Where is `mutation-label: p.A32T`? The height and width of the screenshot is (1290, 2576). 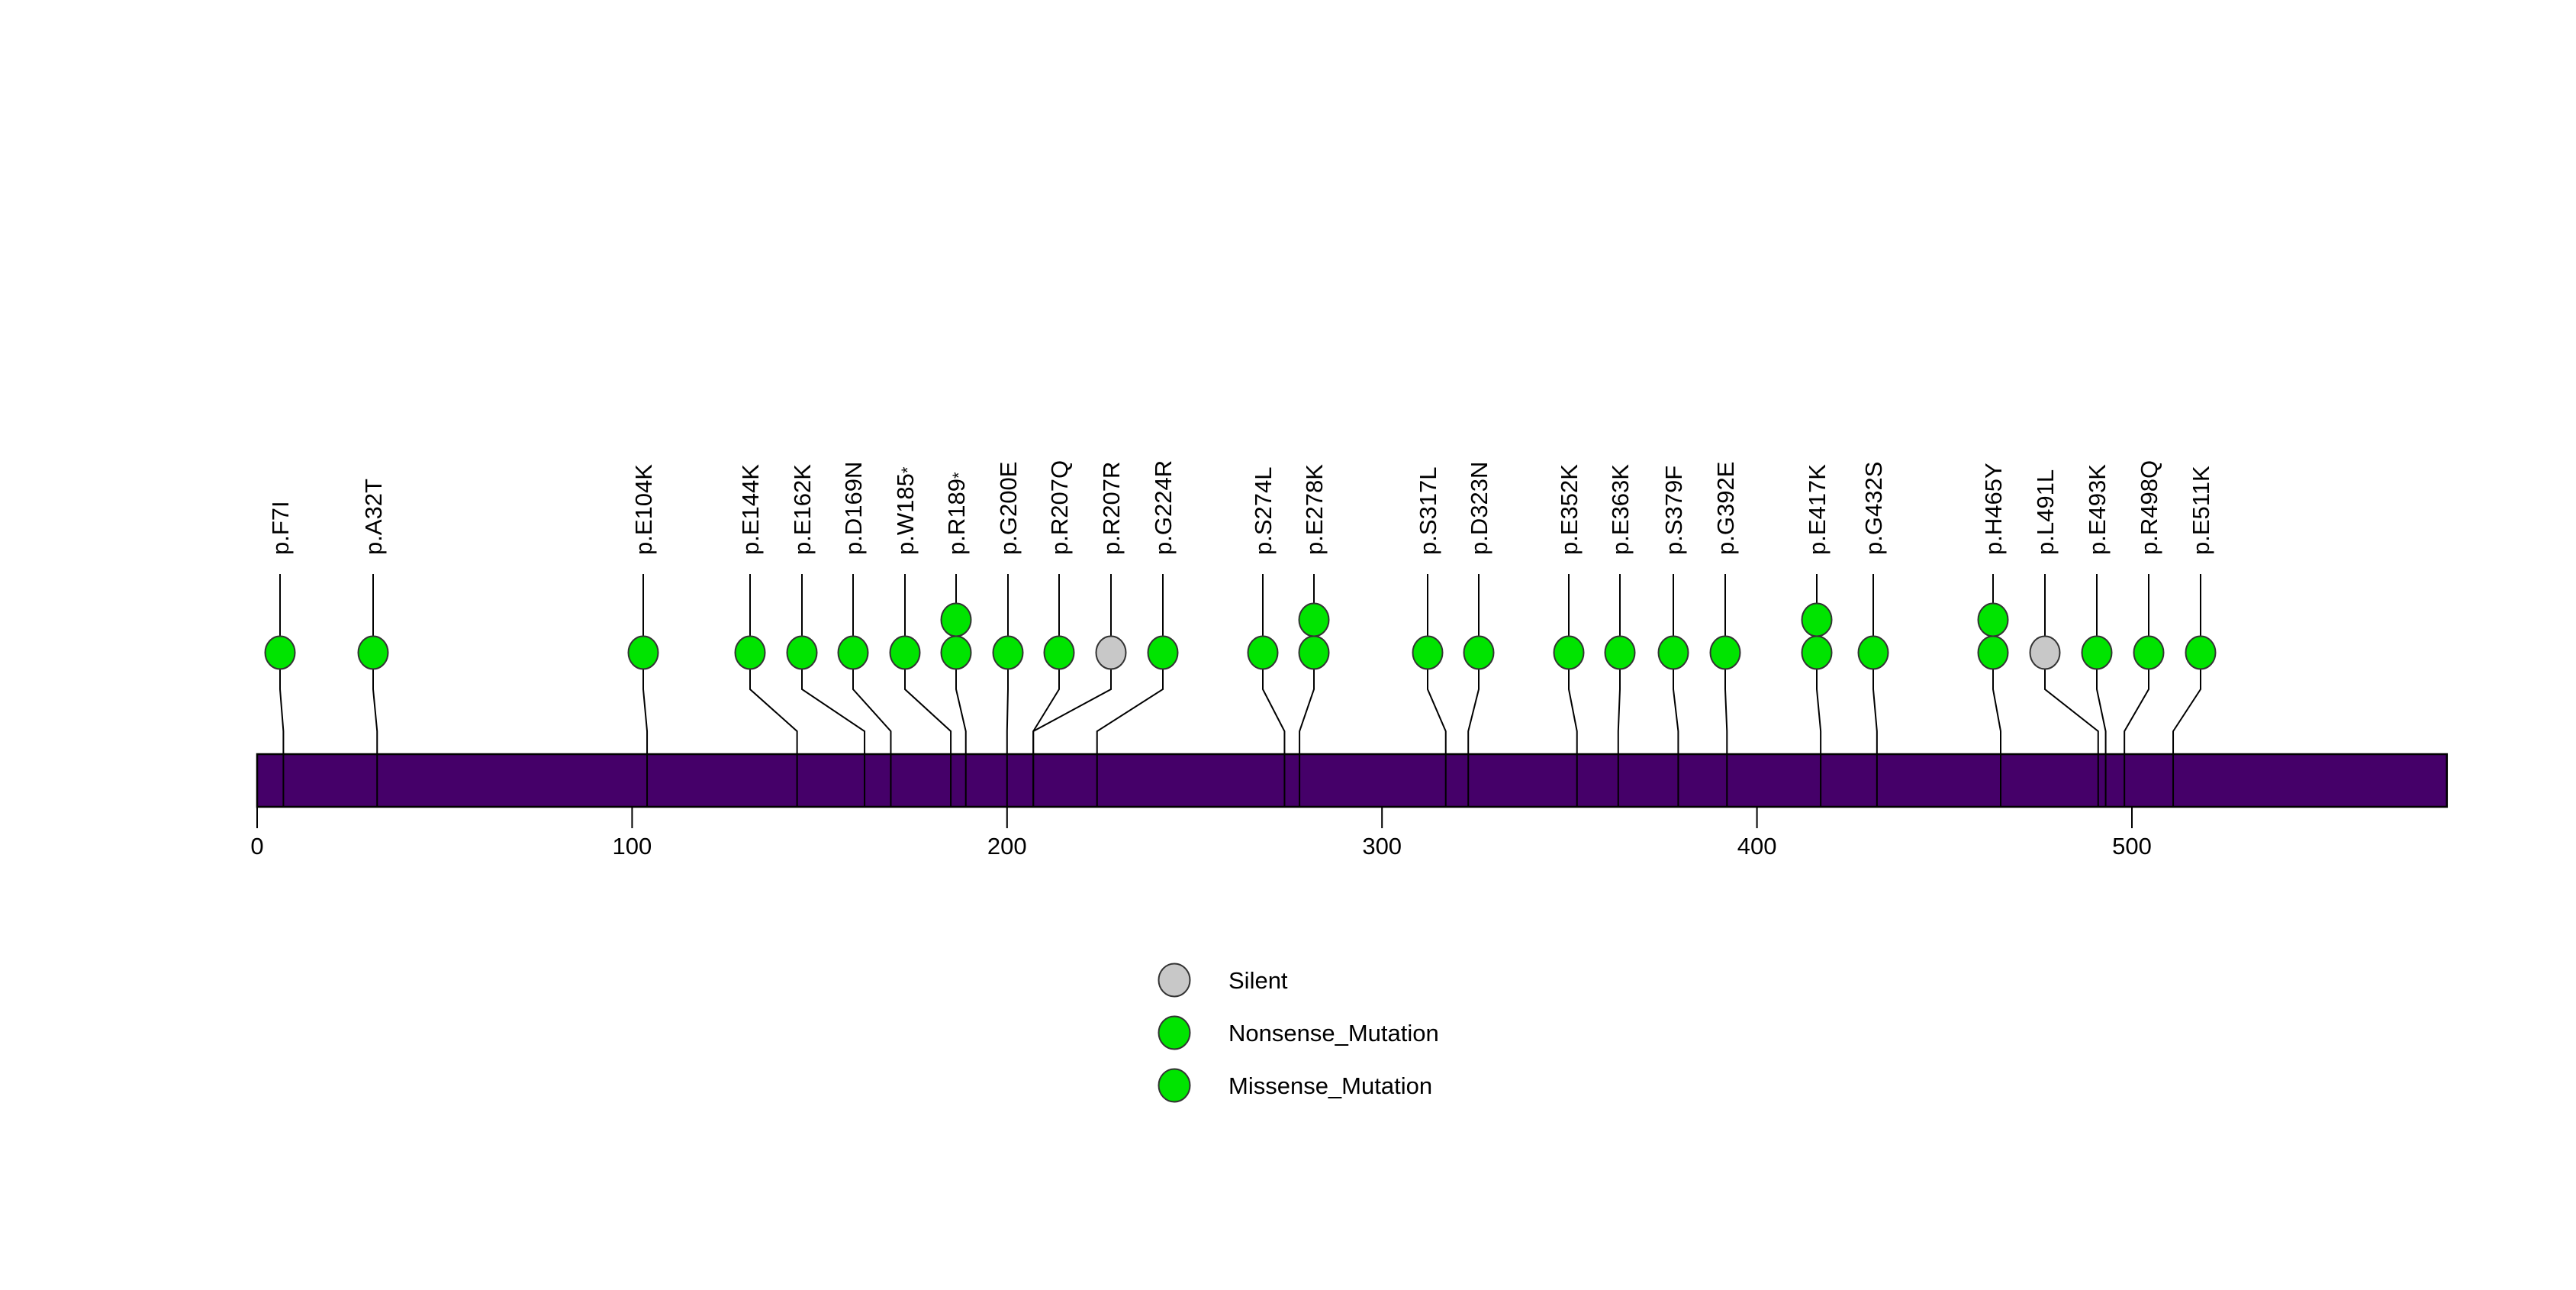
mutation-label: p.A32T is located at coordinates (373, 517).